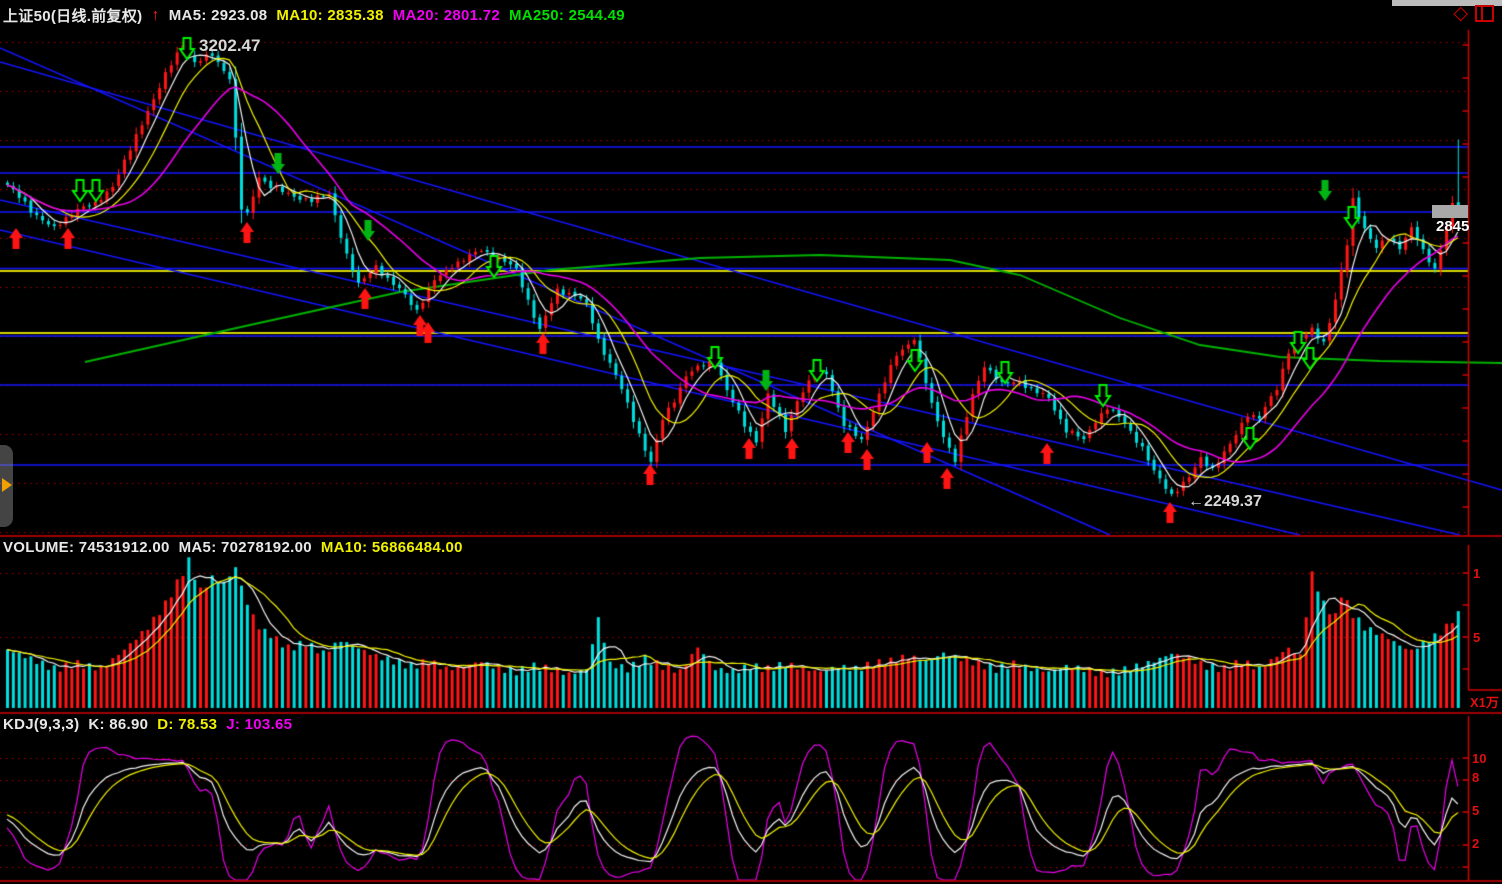  I want to click on diamond-marker-icon: ◇, so click(1460, 13).